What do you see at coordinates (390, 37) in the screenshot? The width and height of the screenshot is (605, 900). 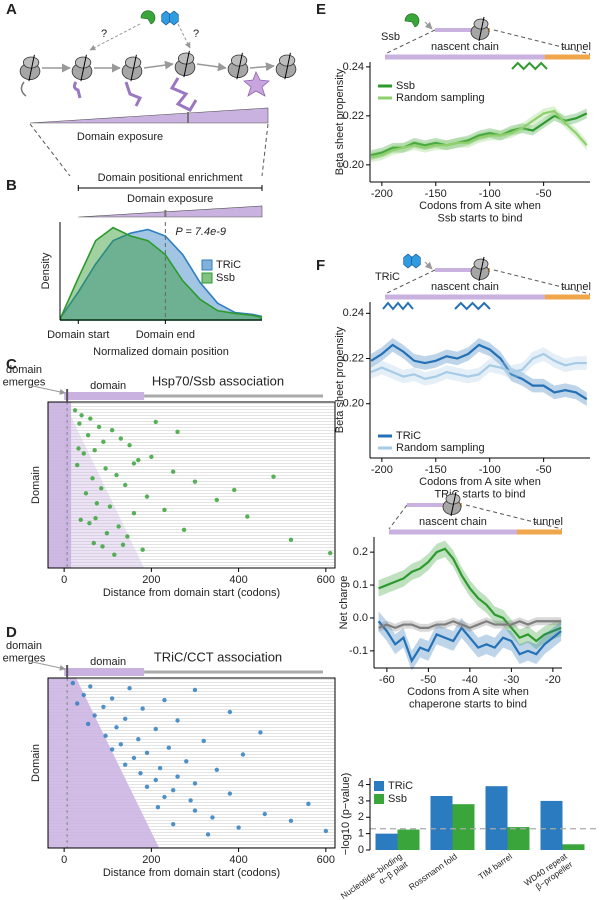 I see `chaperone-label: Ssb` at bounding box center [390, 37].